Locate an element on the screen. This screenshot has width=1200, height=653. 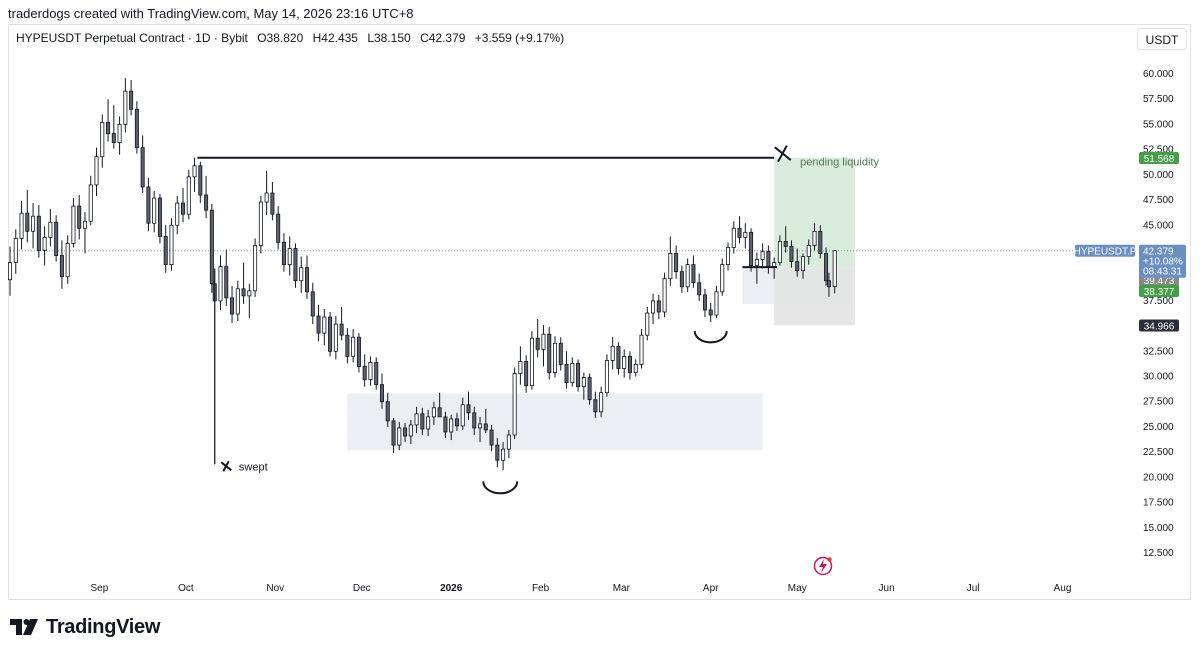
lightning-alert-icon is located at coordinates (823, 566).